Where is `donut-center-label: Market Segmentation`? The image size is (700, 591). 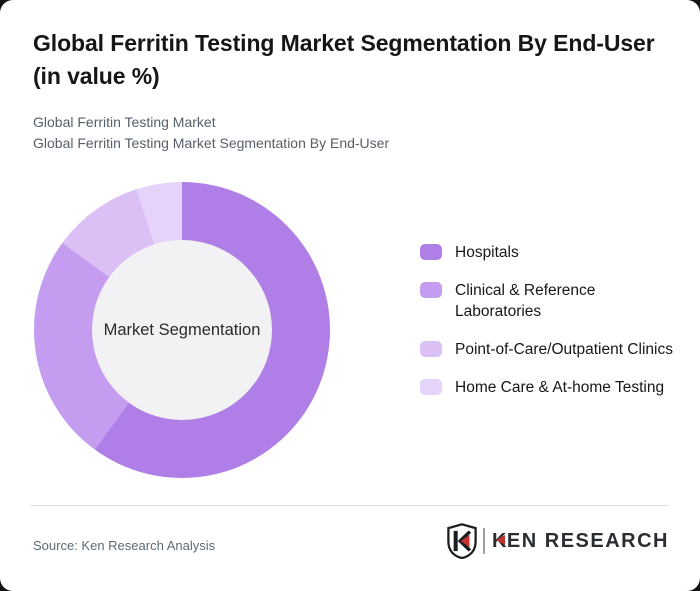
donut-center-label: Market Segmentation is located at coordinates (182, 329).